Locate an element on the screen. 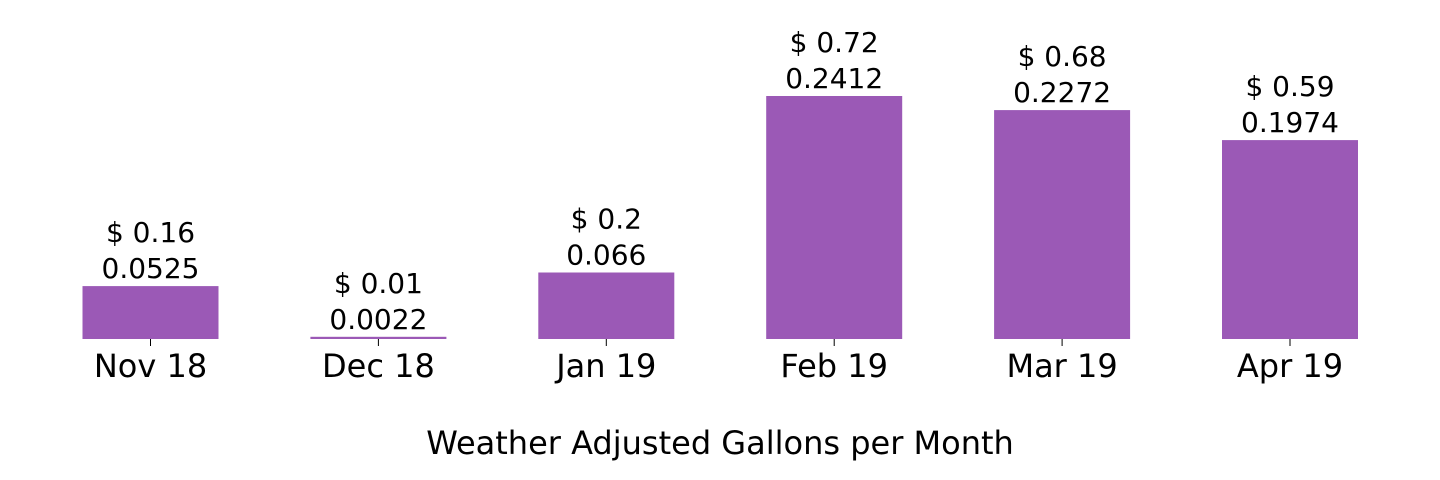 The image size is (1440, 480). value-label: 0.0022 is located at coordinates (378, 319).